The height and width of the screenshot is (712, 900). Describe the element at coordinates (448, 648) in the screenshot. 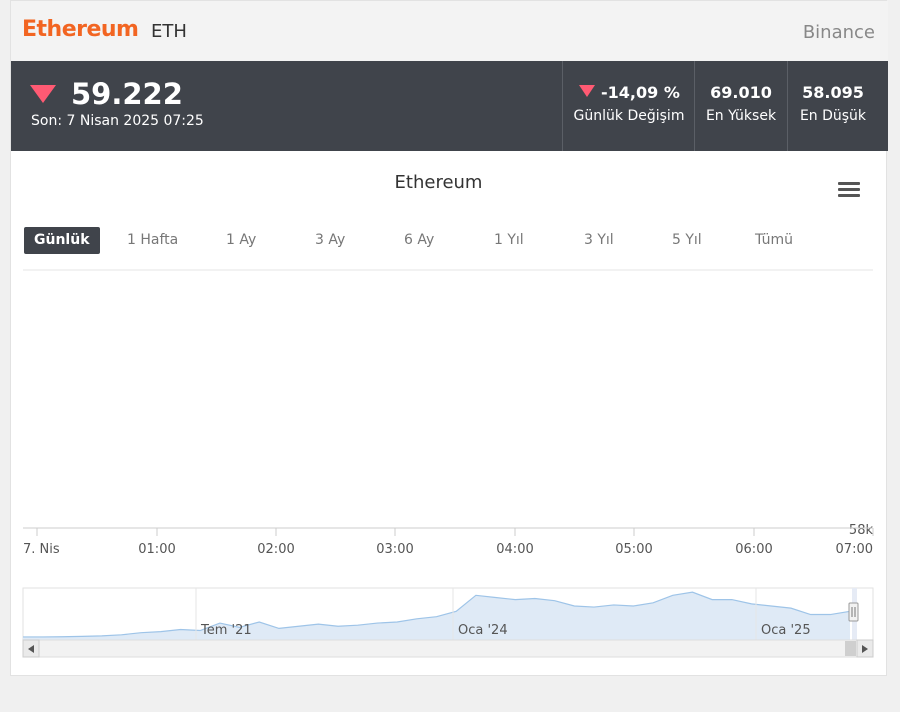

I see `scrollbar-track` at that location.